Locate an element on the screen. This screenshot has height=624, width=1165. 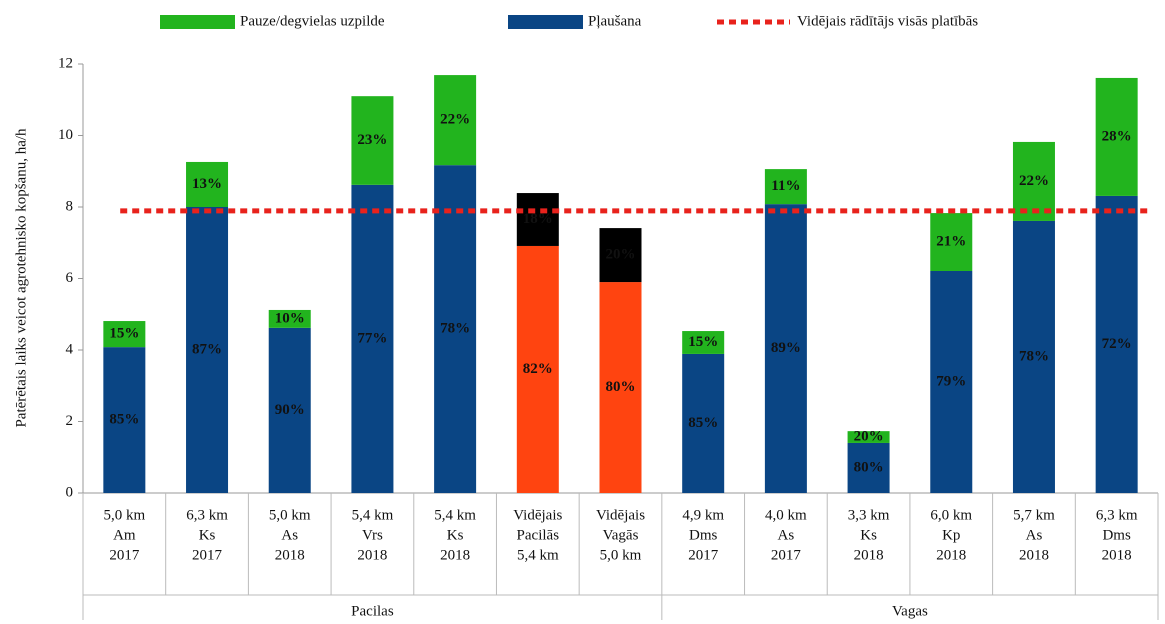
share-label: 28% is located at coordinates (1117, 136).